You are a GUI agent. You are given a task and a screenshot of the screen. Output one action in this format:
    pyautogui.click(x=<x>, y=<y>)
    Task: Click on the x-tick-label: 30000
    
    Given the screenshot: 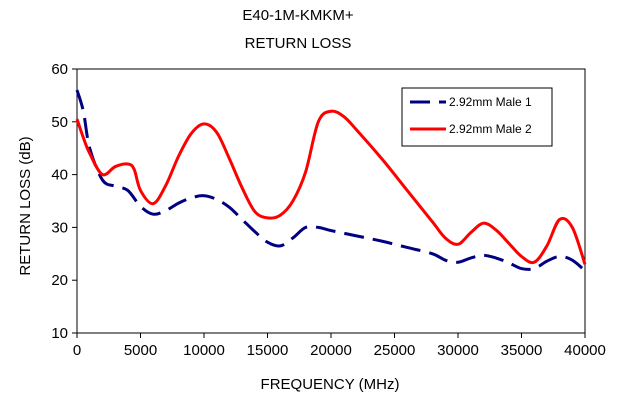 What is the action you would take?
    pyautogui.click(x=458, y=350)
    